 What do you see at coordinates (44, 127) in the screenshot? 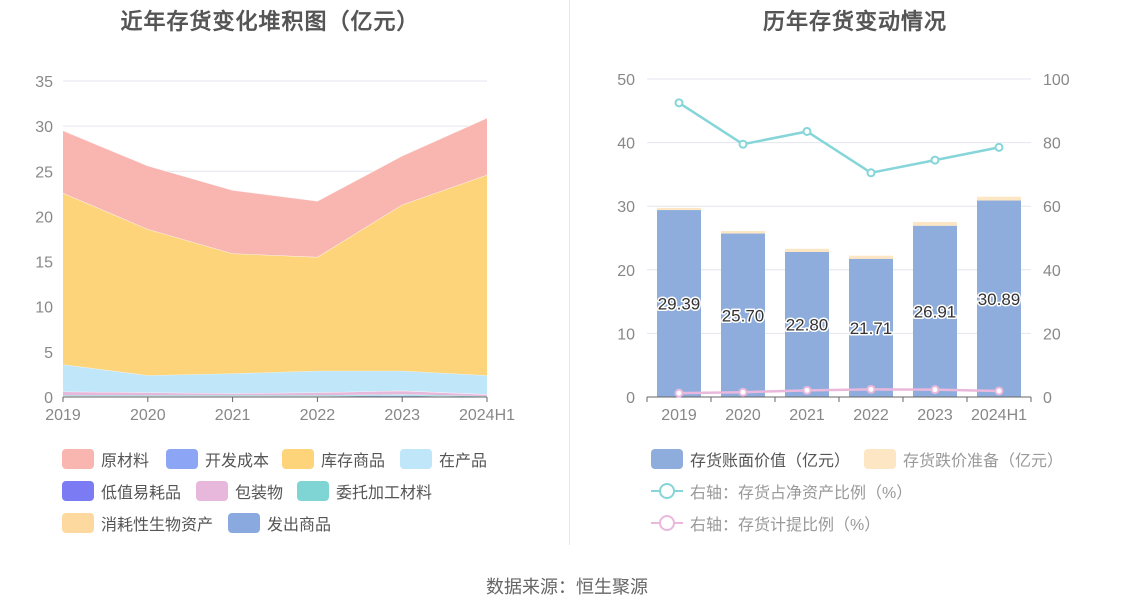
I see `left-y-tick-label: 30` at bounding box center [44, 127].